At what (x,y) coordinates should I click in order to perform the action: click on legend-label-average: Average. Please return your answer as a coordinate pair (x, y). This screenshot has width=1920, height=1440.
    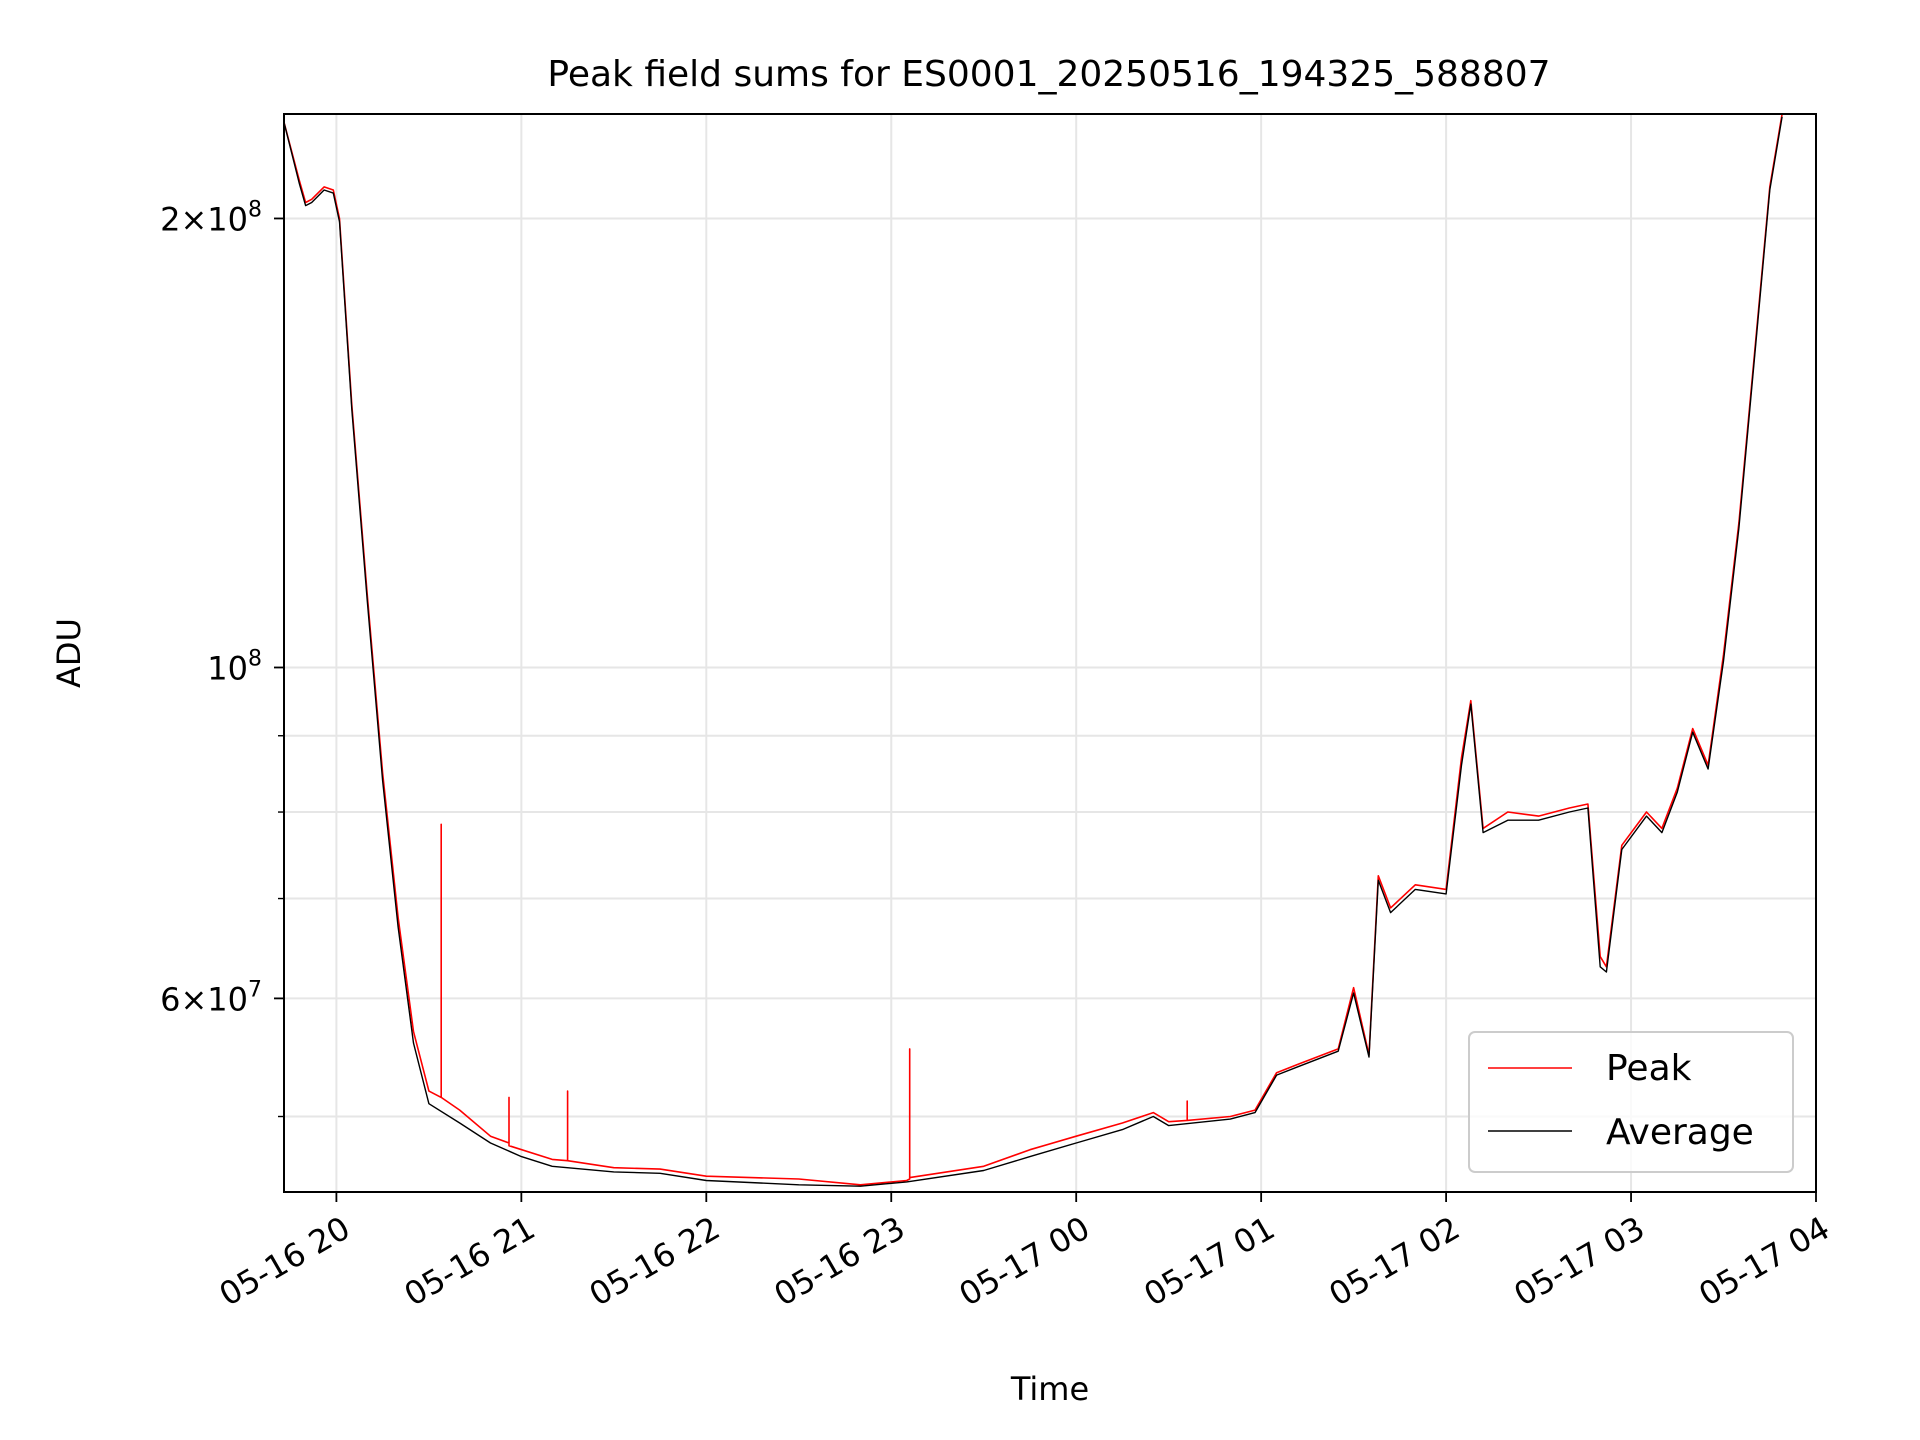
    Looking at the image, I should click on (1680, 1132).